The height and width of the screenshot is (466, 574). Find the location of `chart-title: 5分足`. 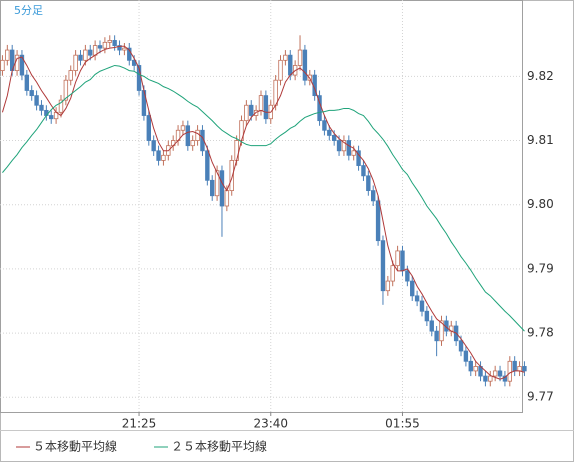

chart-title: 5分足 is located at coordinates (28, 10).